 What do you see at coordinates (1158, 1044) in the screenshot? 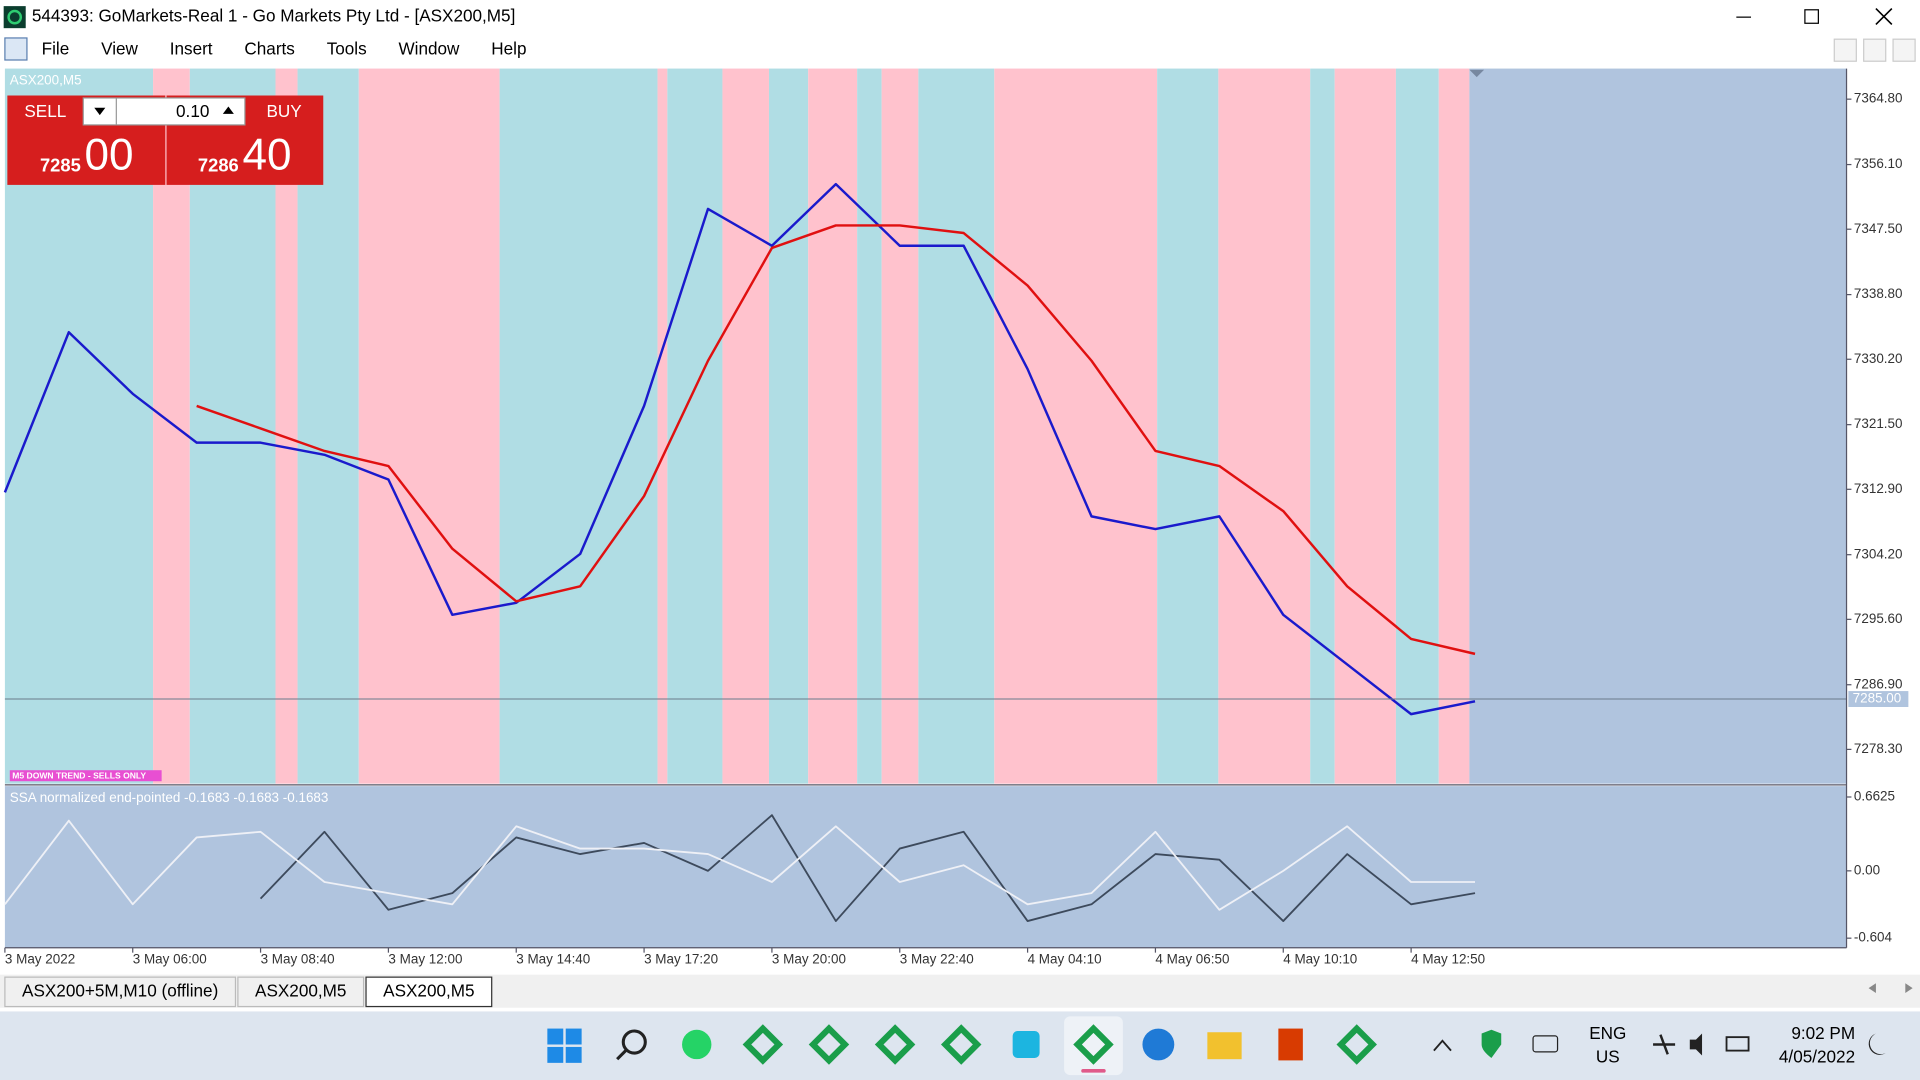
I see `edge-icon` at bounding box center [1158, 1044].